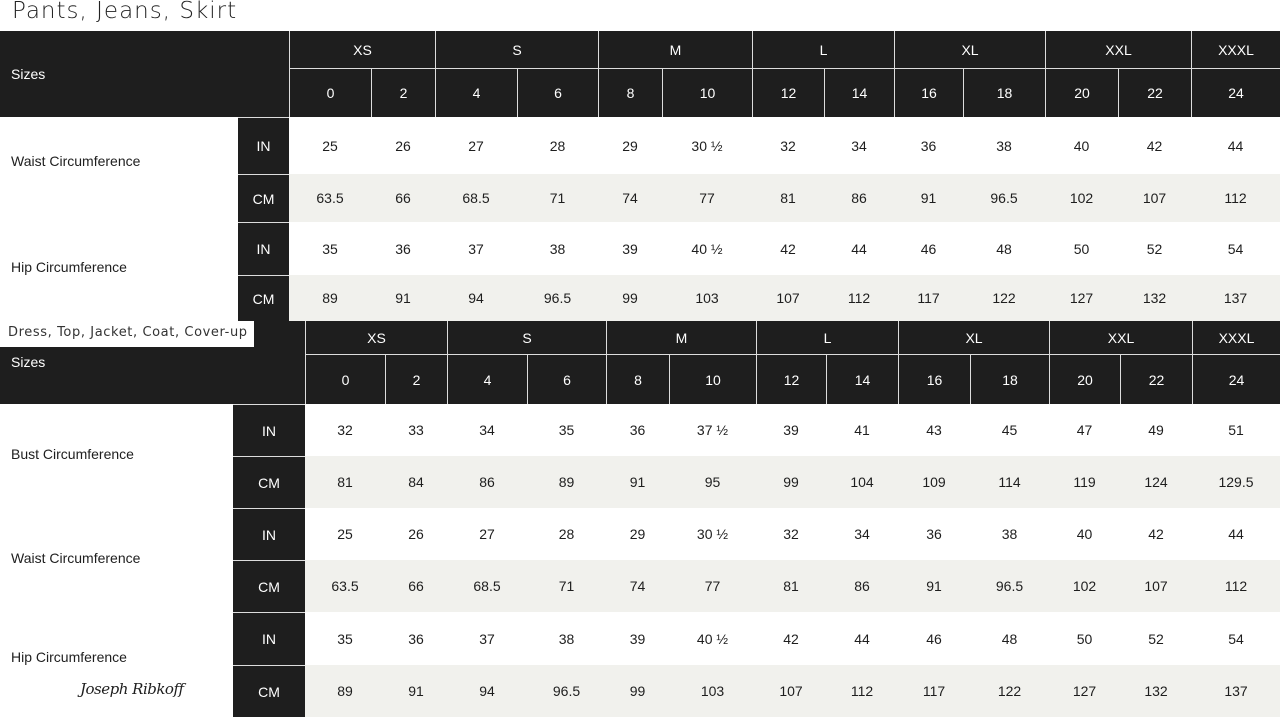 This screenshot has height=720, width=1280. Describe the element at coordinates (707, 298) in the screenshot. I see `value-cell: 103` at that location.